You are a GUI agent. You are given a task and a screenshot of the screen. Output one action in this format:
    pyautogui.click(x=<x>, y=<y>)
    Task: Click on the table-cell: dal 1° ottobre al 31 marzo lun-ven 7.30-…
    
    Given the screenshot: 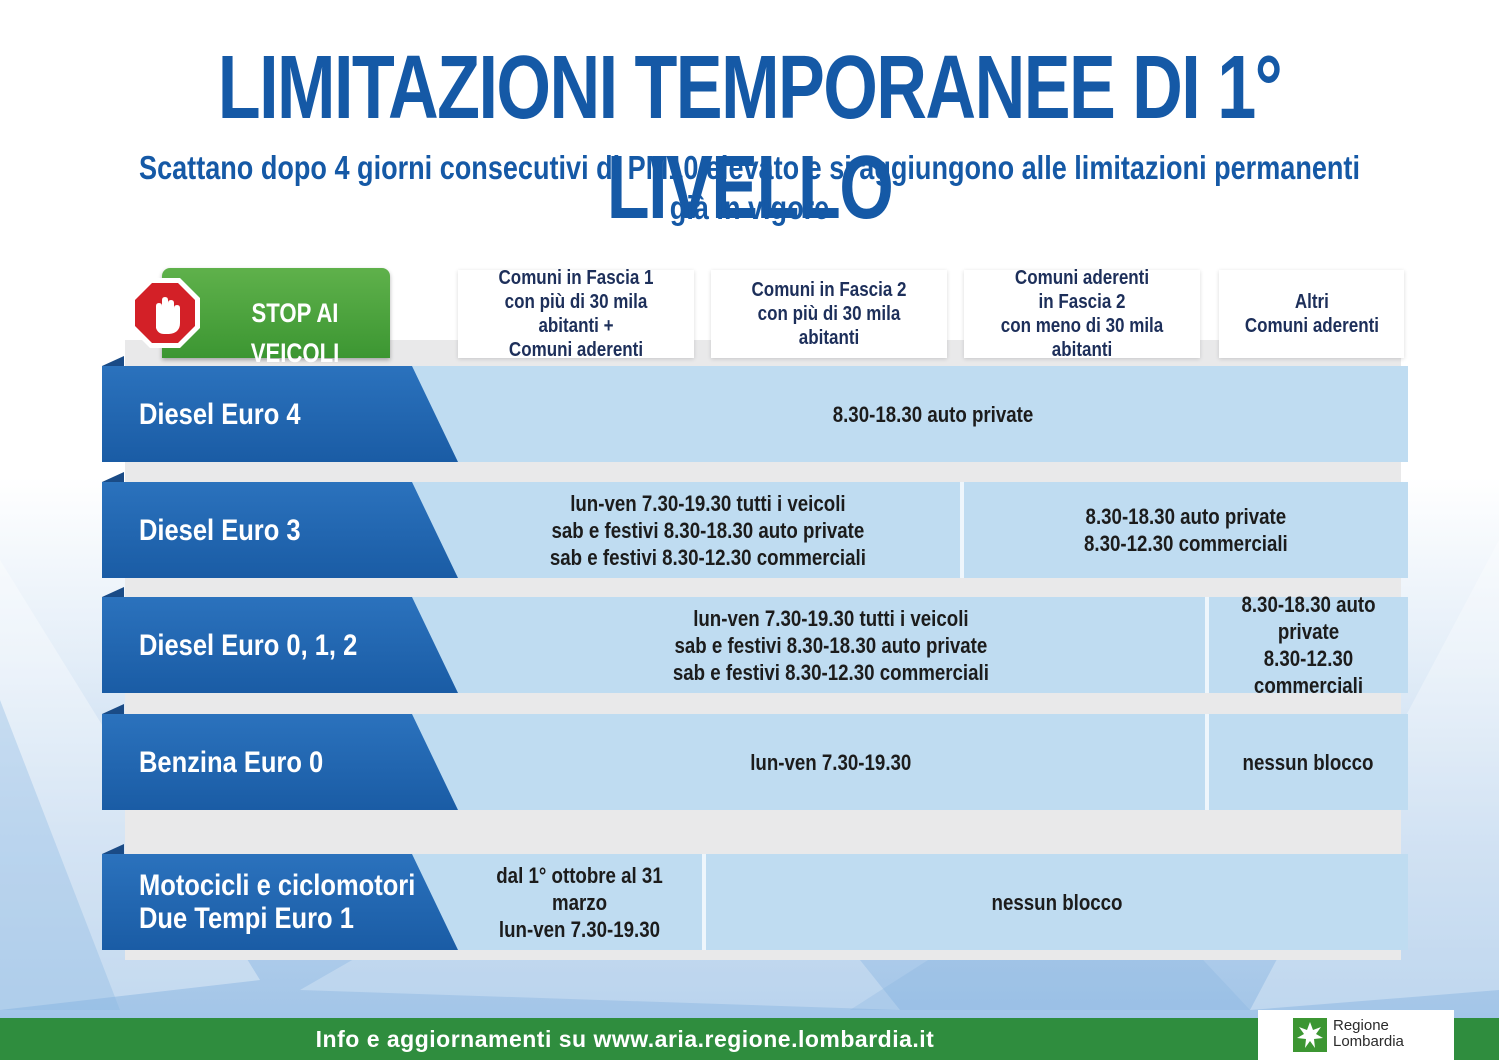 What is the action you would take?
    pyautogui.click(x=579, y=902)
    